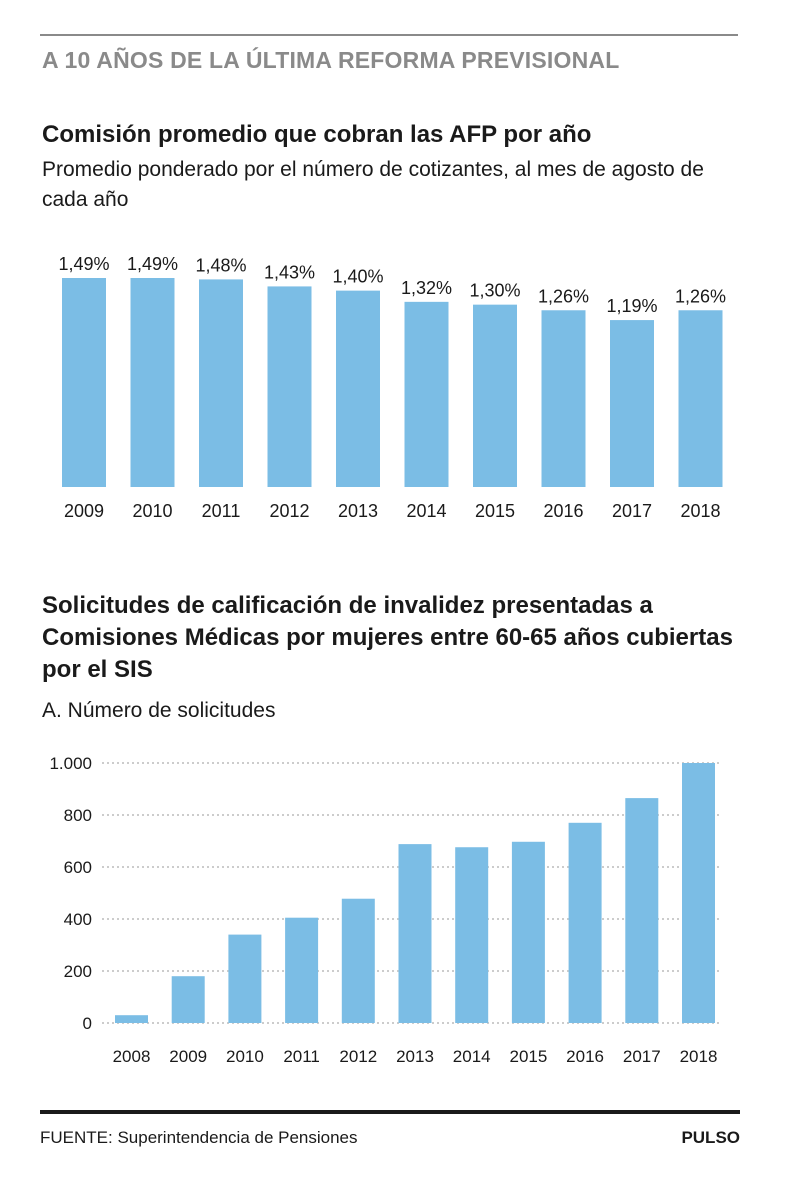 Image resolution: width=800 pixels, height=1185 pixels. What do you see at coordinates (78, 919) in the screenshot?
I see `y-tick-label-400: 400` at bounding box center [78, 919].